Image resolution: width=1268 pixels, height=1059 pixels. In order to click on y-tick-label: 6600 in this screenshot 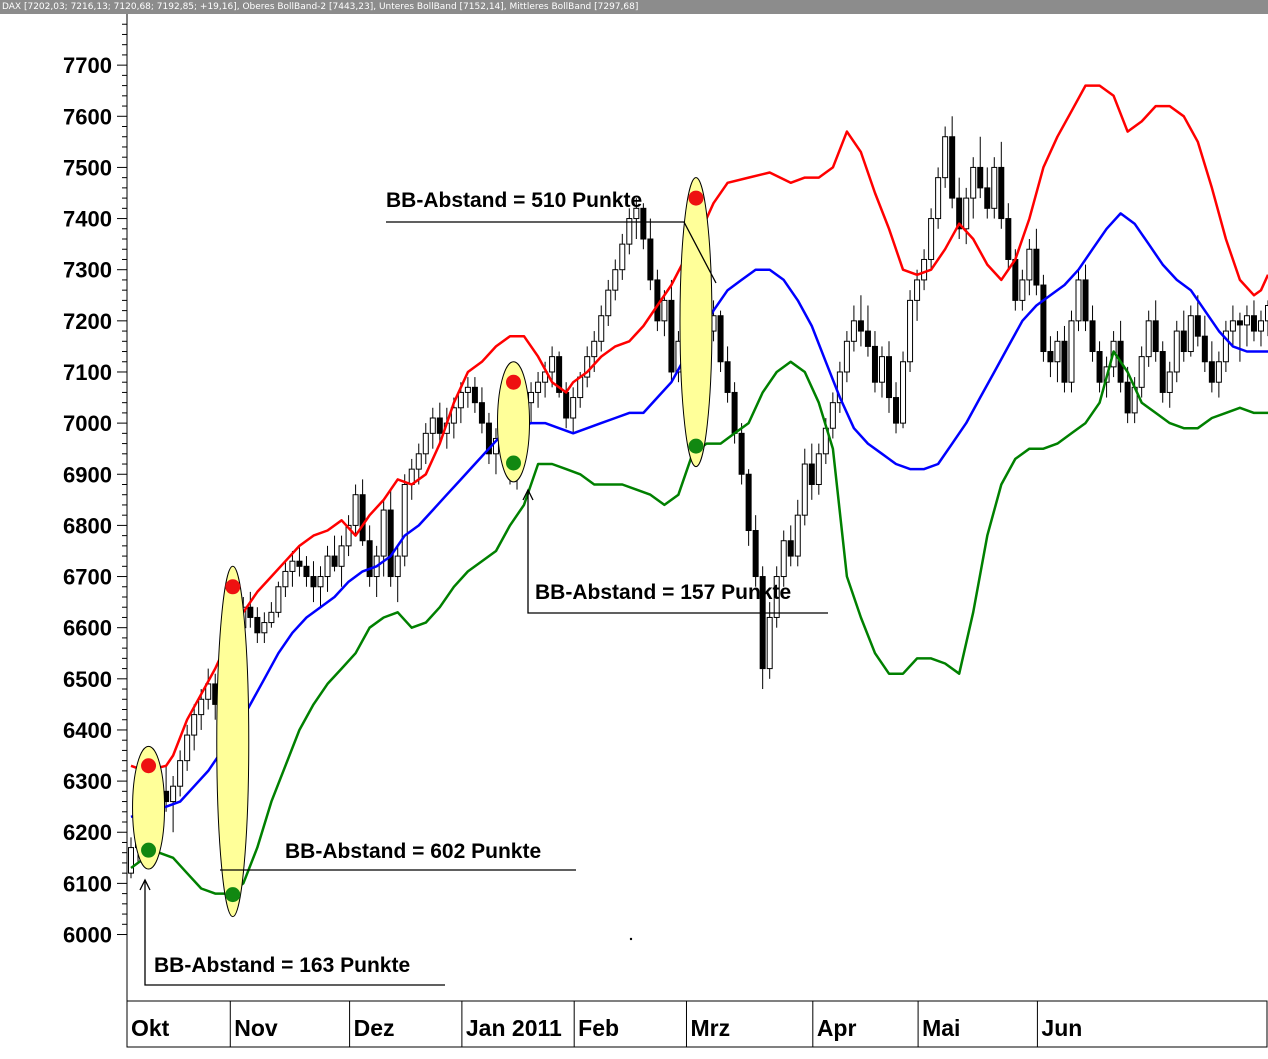, I will do `click(87, 628)`.